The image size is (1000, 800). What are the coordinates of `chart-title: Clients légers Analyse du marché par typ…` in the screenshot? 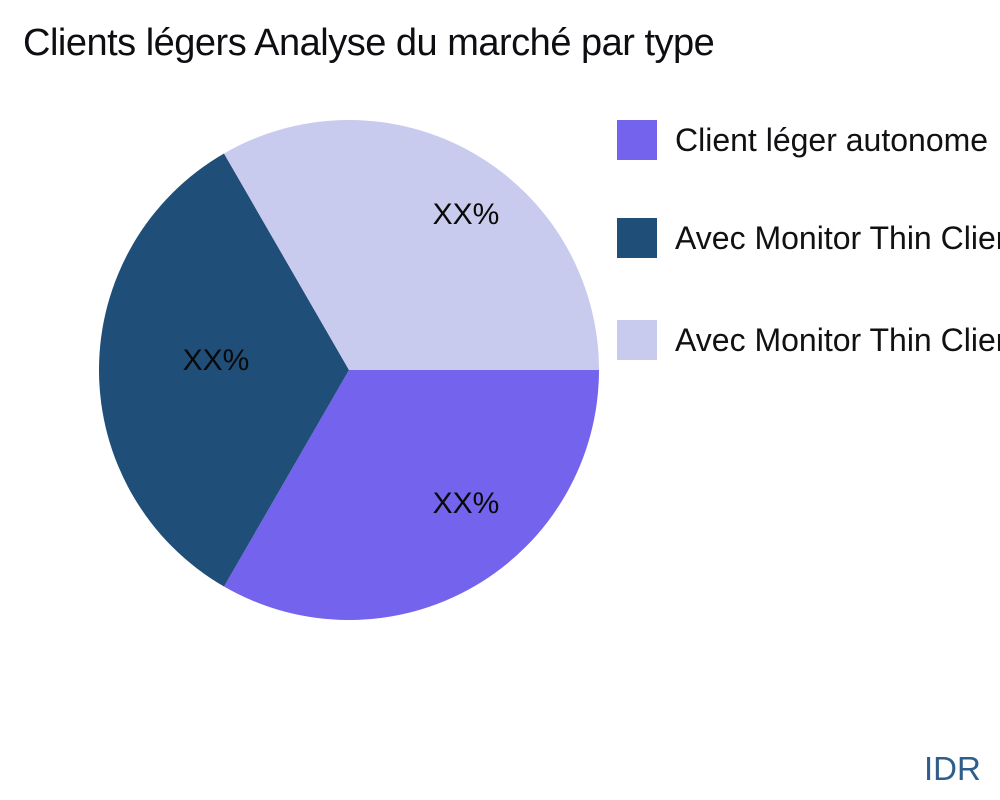 It's located at (369, 43).